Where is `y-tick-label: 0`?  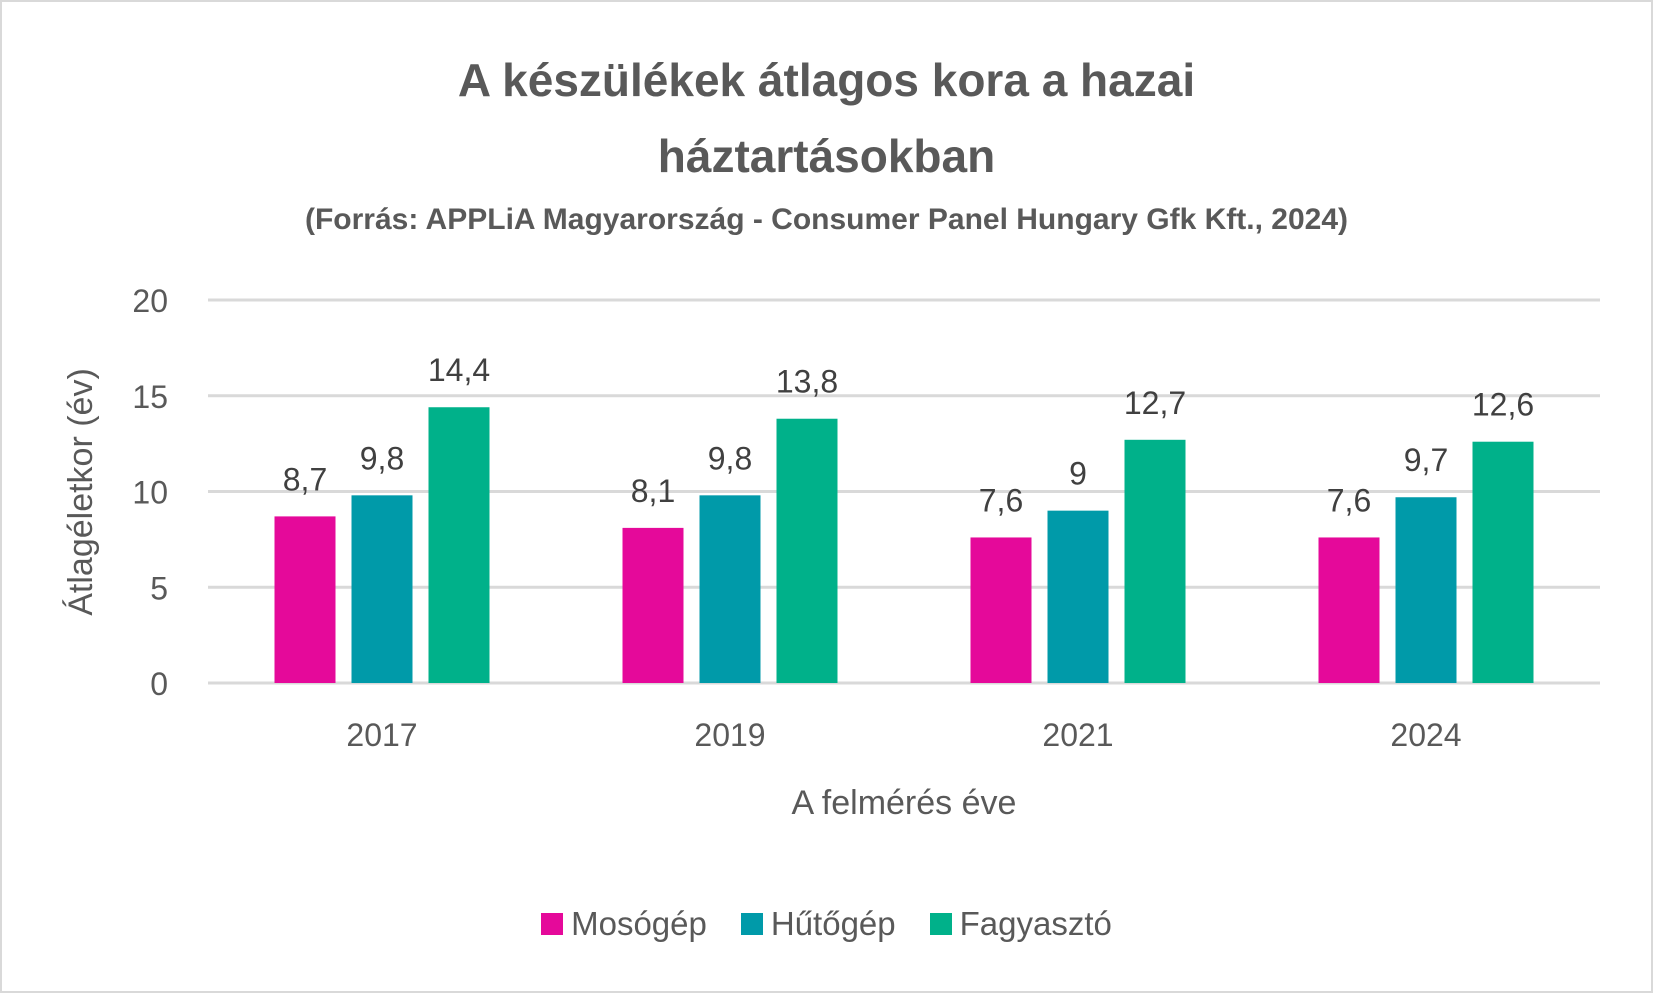
y-tick-label: 0 is located at coordinates (159, 684).